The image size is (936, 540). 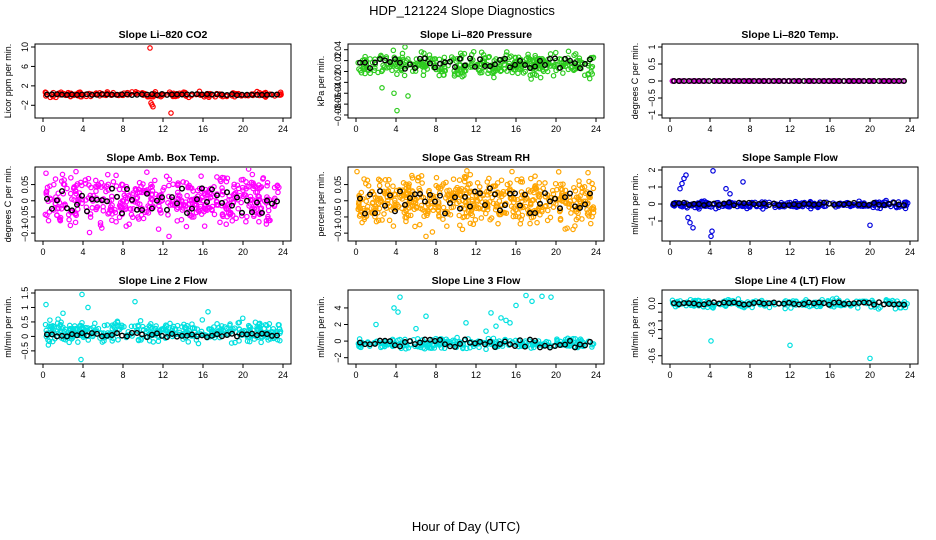 What do you see at coordinates (8, 204) in the screenshot?
I see `y-axis-label: degrees C per min.` at bounding box center [8, 204].